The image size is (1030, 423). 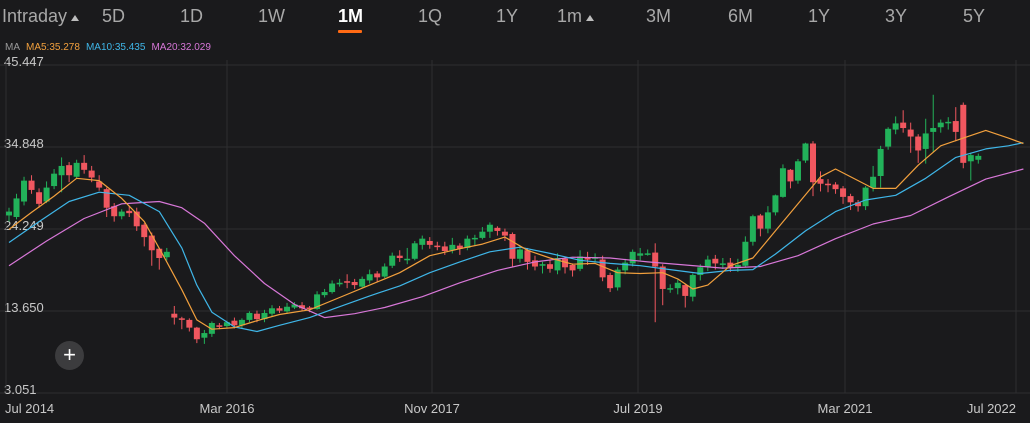 I want to click on tab-label: 1D, so click(x=192, y=16).